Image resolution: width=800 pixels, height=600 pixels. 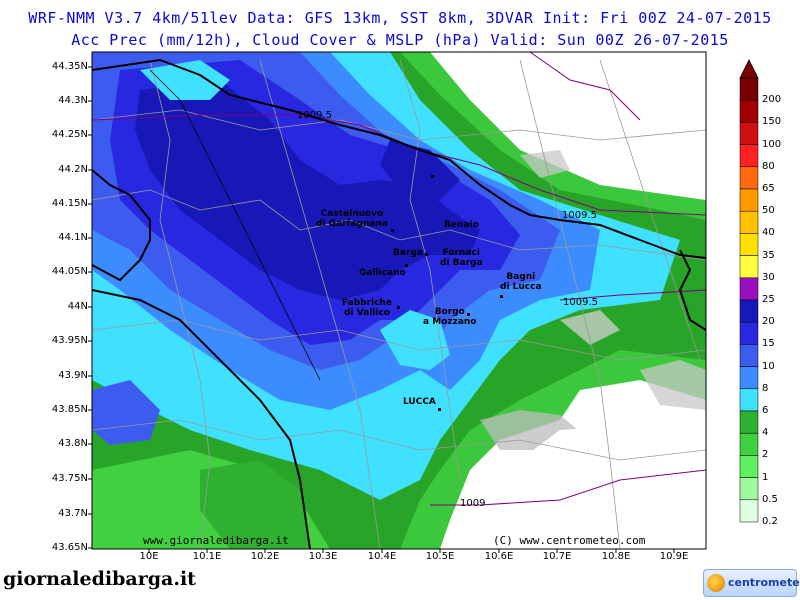 I want to click on lon-ticks, so click(x=411, y=551).